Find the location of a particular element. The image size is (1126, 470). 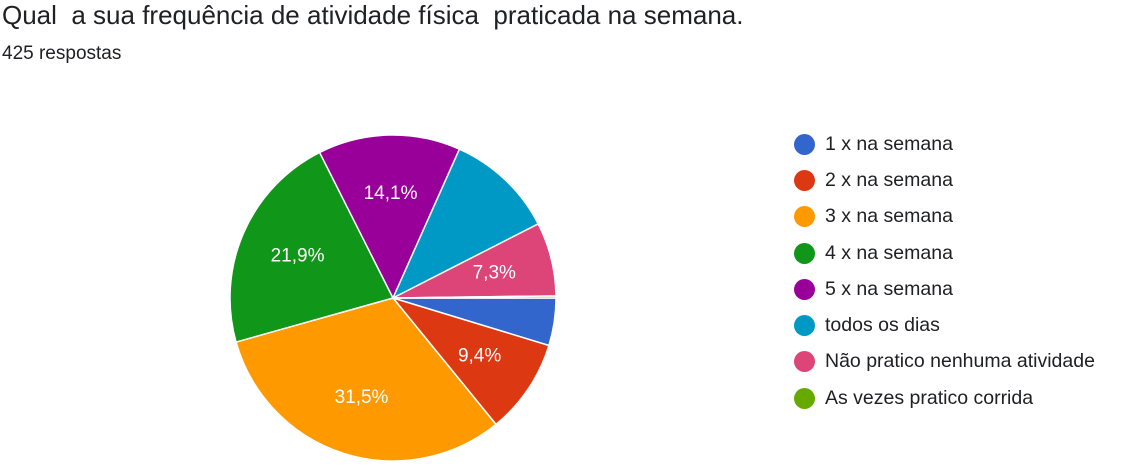

legend-item-5-x-na-semana: 5 x na semana is located at coordinates (944, 289).